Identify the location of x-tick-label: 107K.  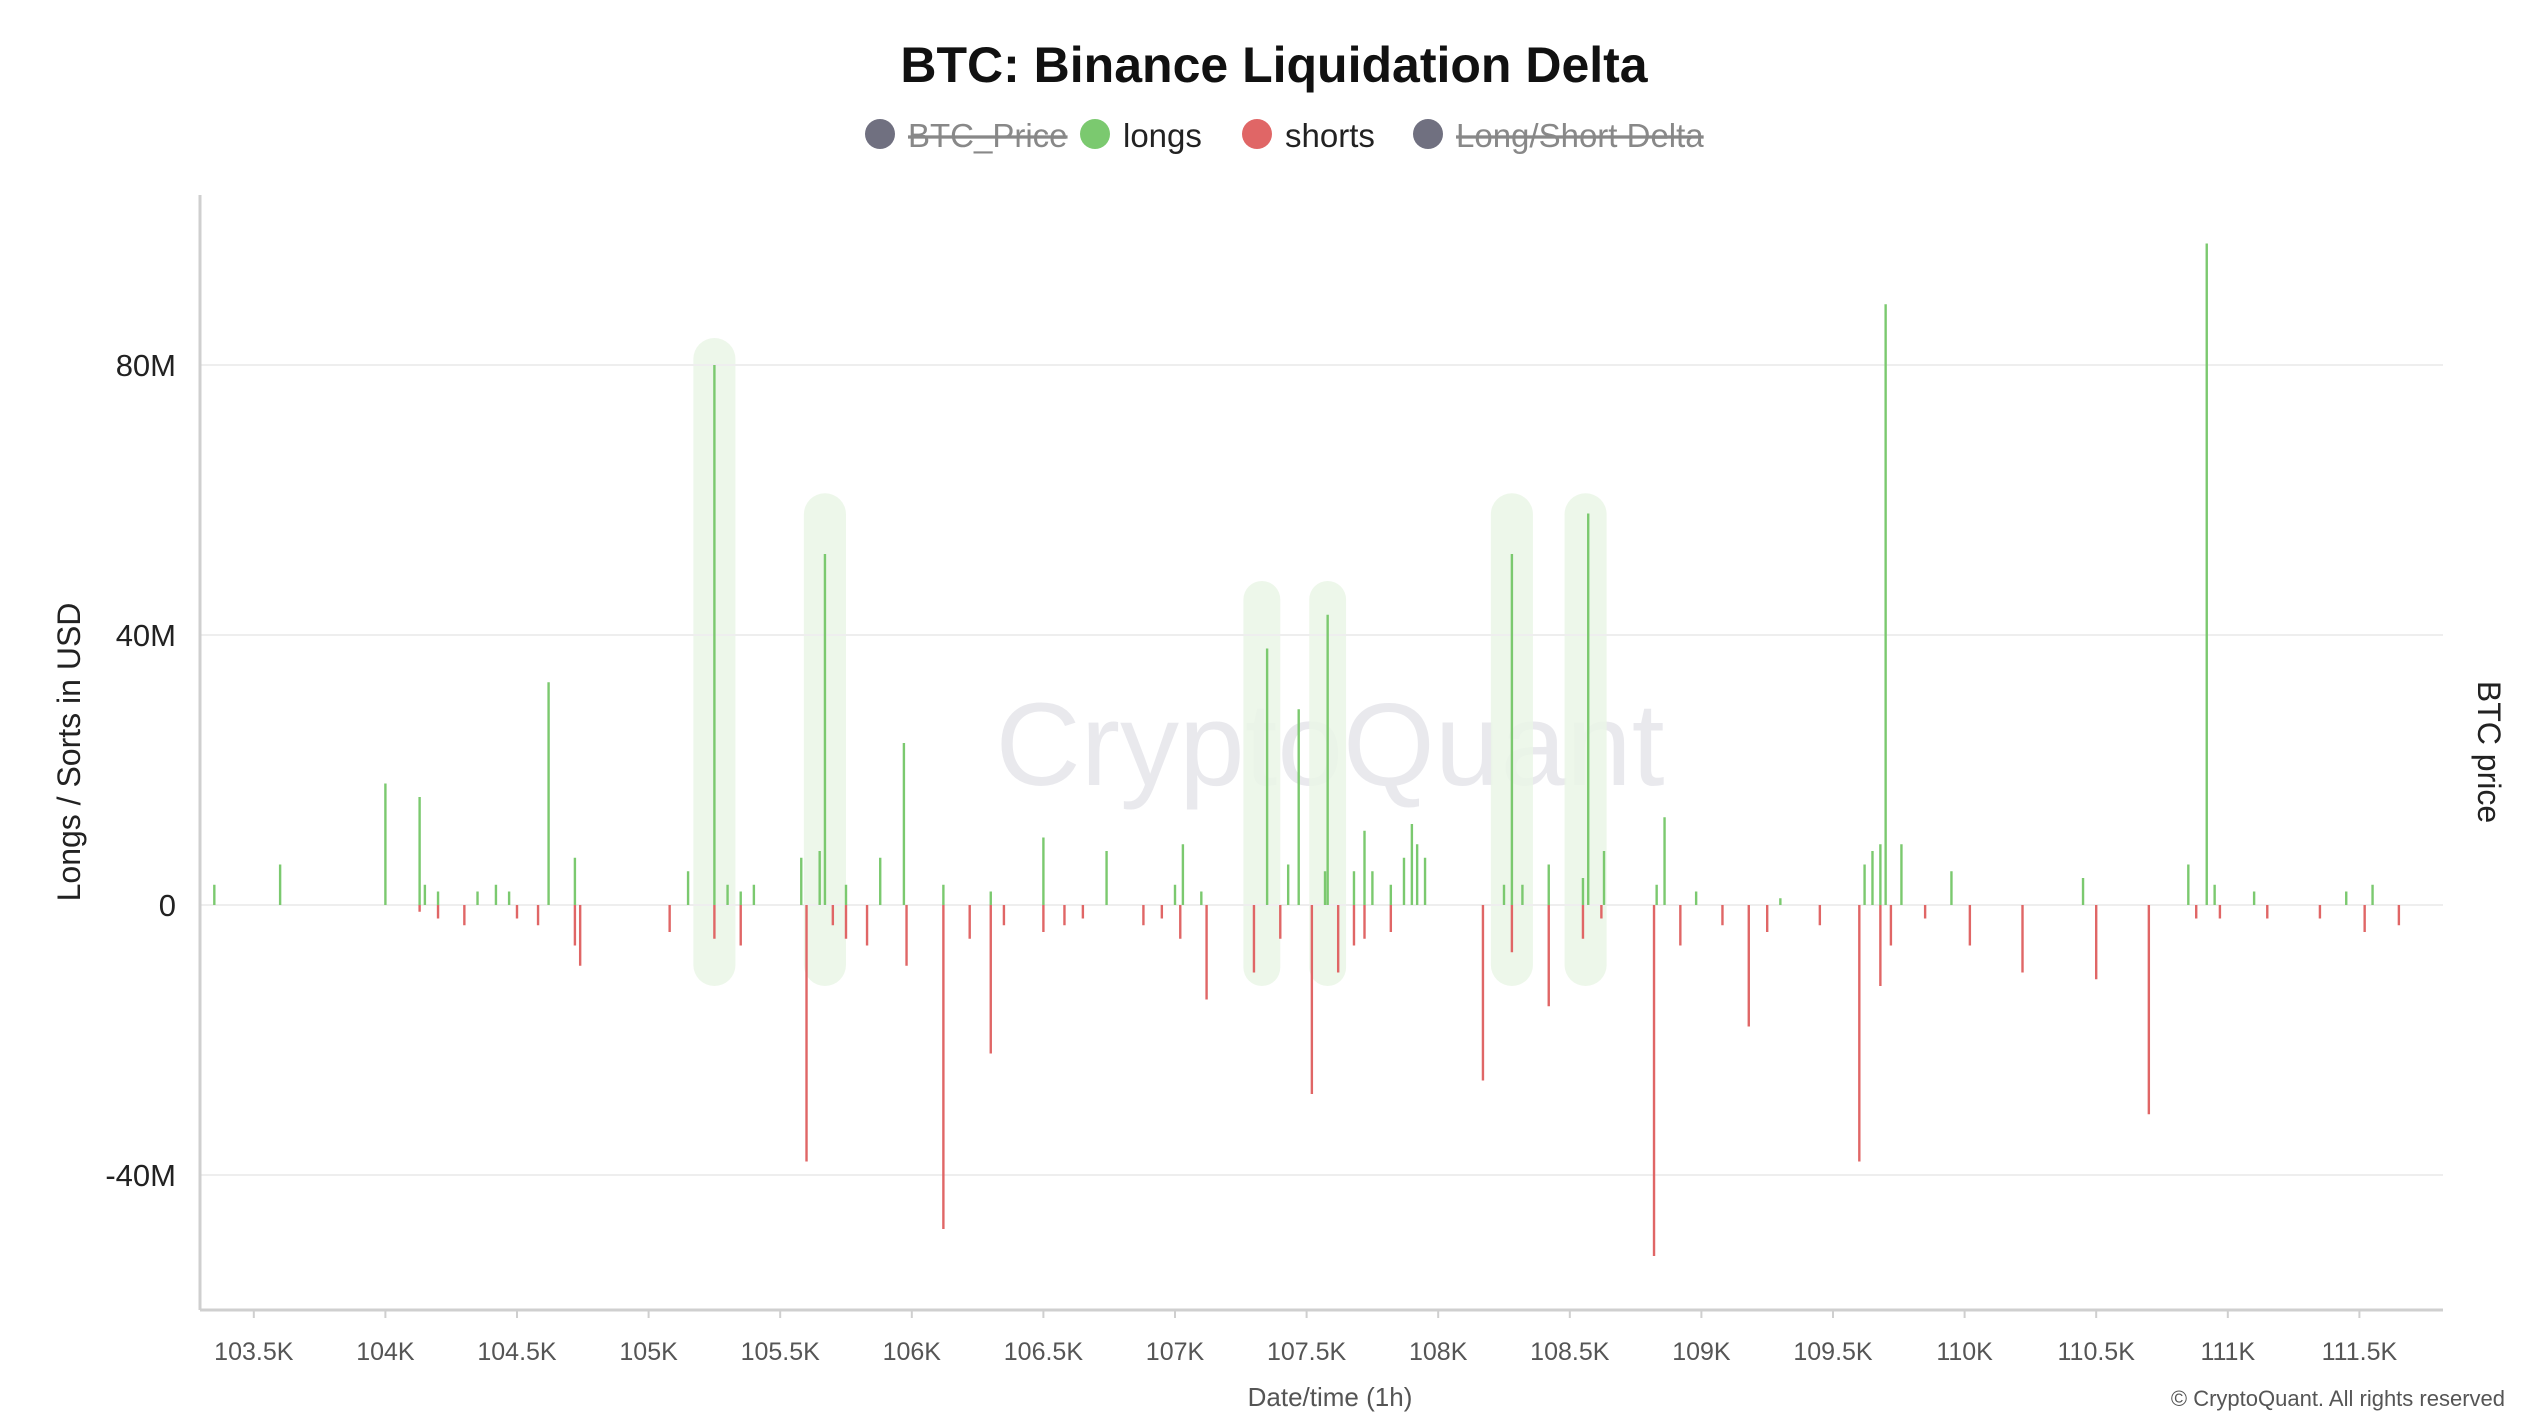
(1175, 1352).